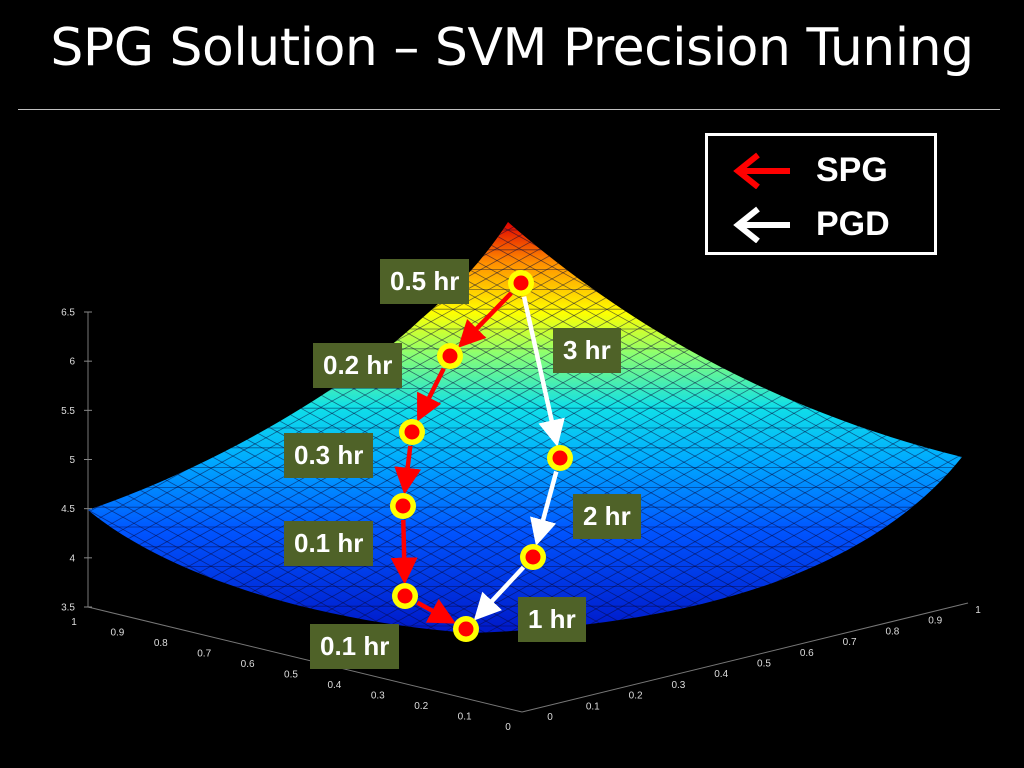  What do you see at coordinates (358, 365) in the screenshot?
I see `spg-step-label: 0.2 hr` at bounding box center [358, 365].